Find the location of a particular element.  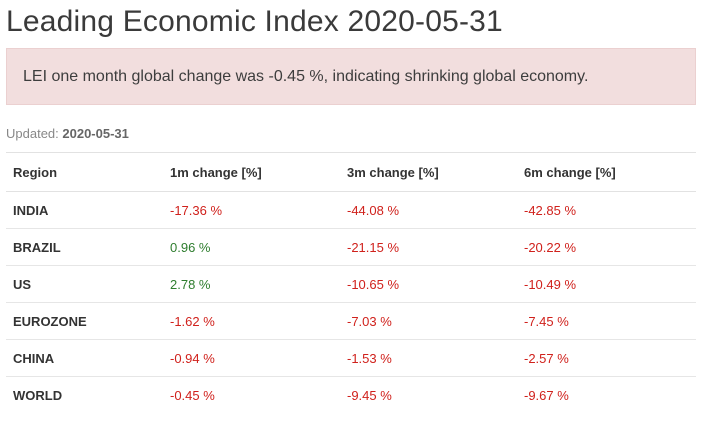

column-header-1m-change: 1m change [%] is located at coordinates (216, 172).